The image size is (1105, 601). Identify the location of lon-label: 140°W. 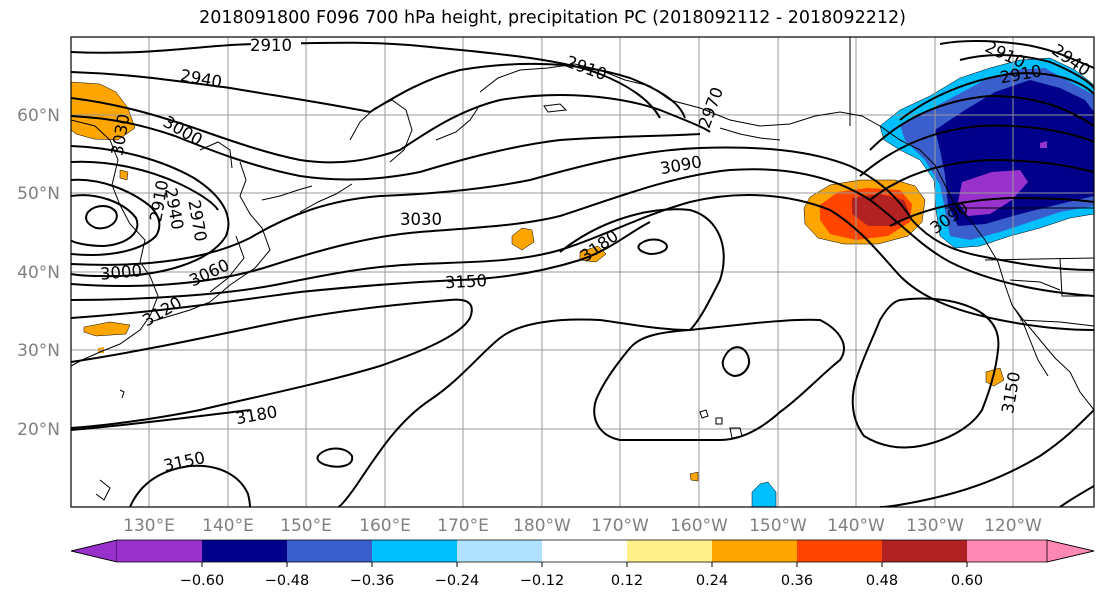
(856, 526).